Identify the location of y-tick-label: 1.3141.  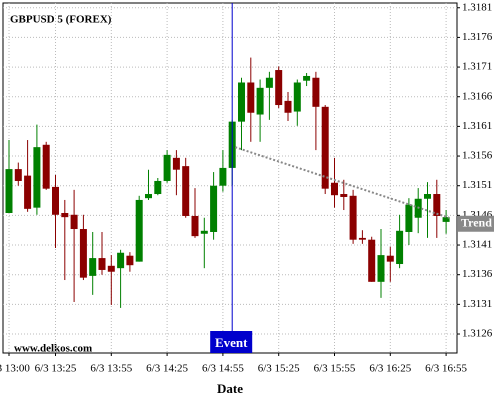
(477, 245).